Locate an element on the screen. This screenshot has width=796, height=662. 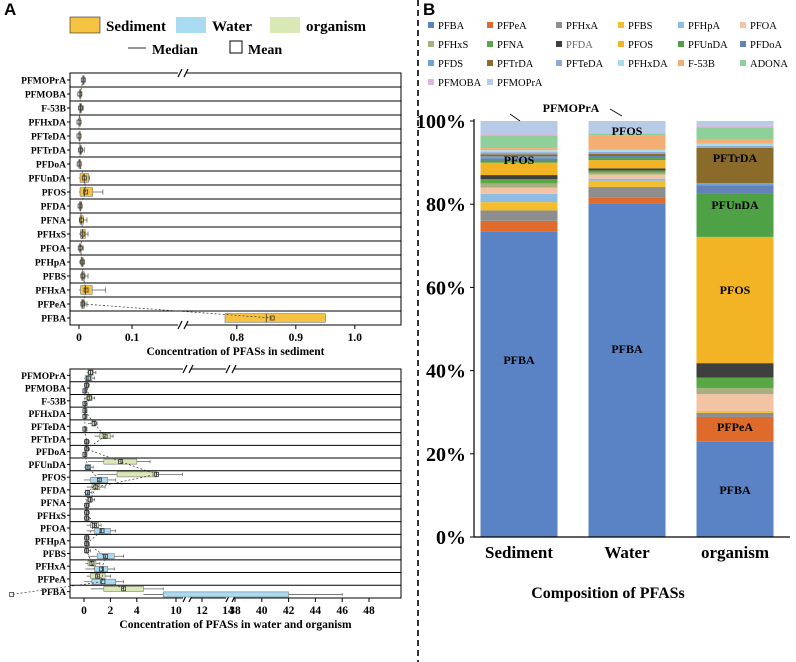
mean-water-pfos is located at coordinates (99, 480).